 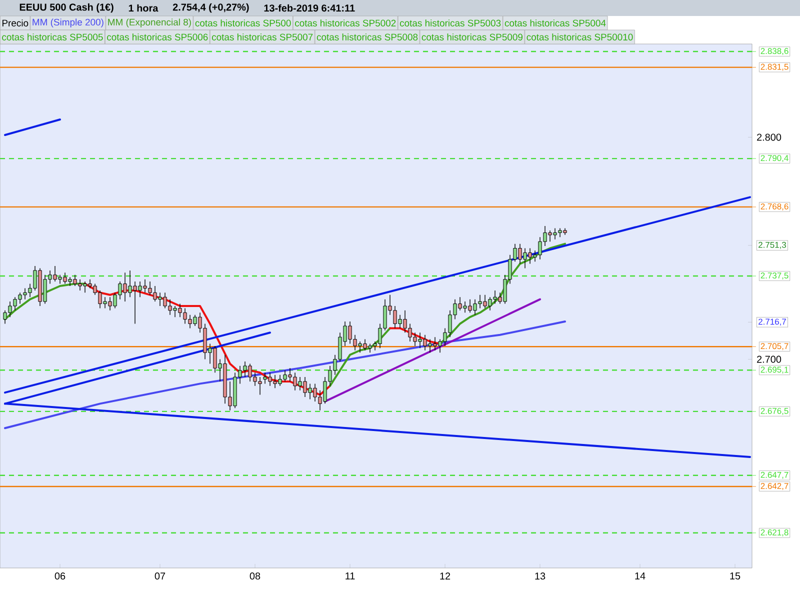 I want to click on text: MM (Simple 200), so click(x=68, y=23).